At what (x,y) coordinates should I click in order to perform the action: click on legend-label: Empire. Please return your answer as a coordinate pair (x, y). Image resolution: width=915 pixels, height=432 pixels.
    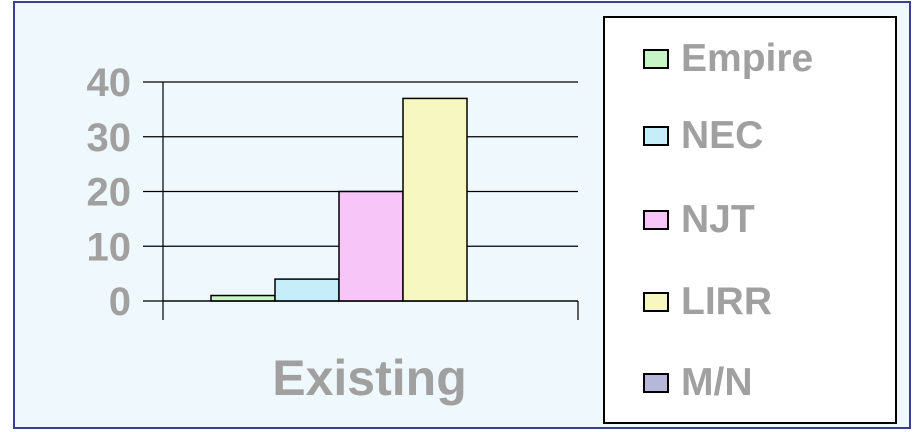
    Looking at the image, I should click on (747, 58).